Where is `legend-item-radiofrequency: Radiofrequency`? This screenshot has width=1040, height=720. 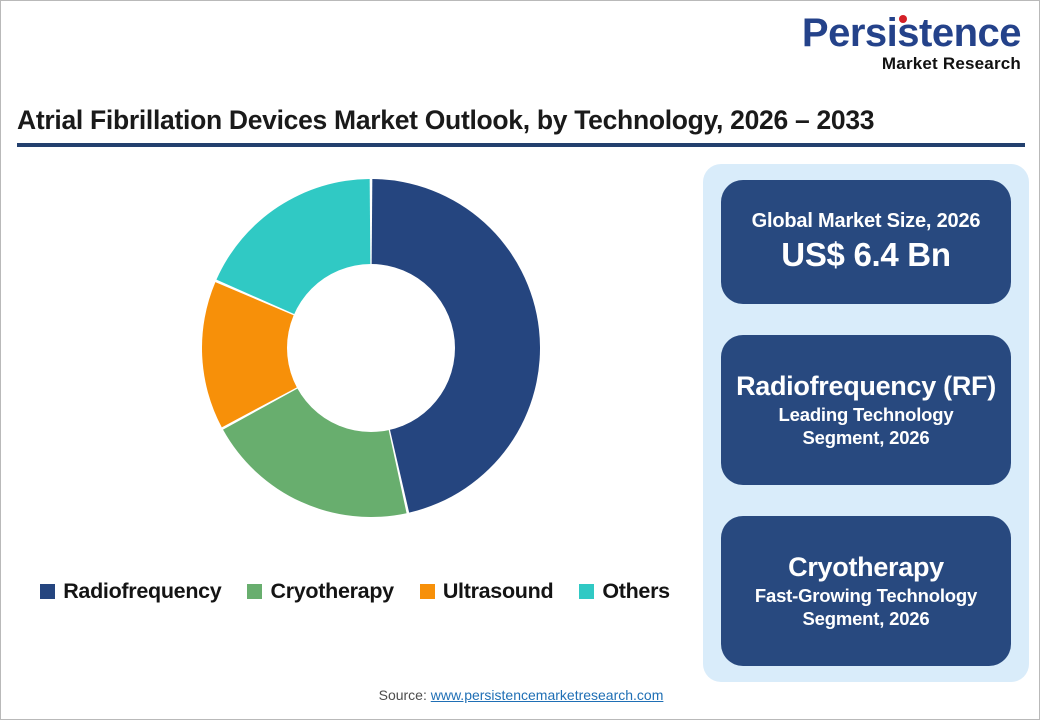
legend-item-radiofrequency: Radiofrequency is located at coordinates (131, 591).